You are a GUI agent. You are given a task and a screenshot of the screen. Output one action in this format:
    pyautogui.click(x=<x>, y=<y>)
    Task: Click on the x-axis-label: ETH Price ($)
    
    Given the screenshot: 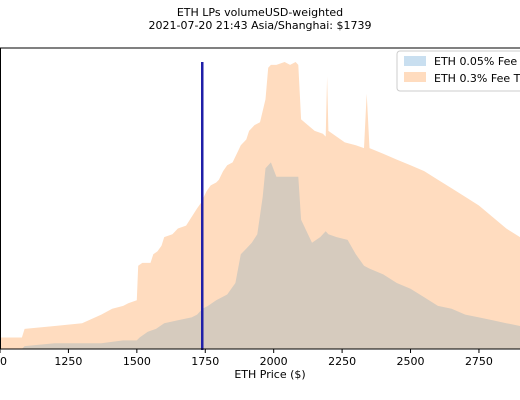 What is the action you would take?
    pyautogui.click(x=269, y=374)
    